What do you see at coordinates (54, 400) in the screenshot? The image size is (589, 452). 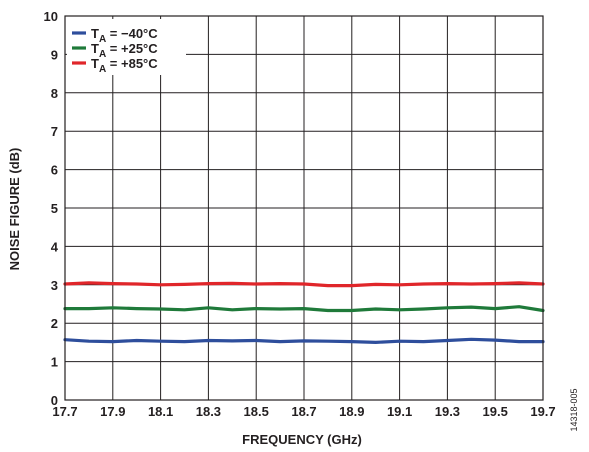 I see `y-tick-label: 0` at bounding box center [54, 400].